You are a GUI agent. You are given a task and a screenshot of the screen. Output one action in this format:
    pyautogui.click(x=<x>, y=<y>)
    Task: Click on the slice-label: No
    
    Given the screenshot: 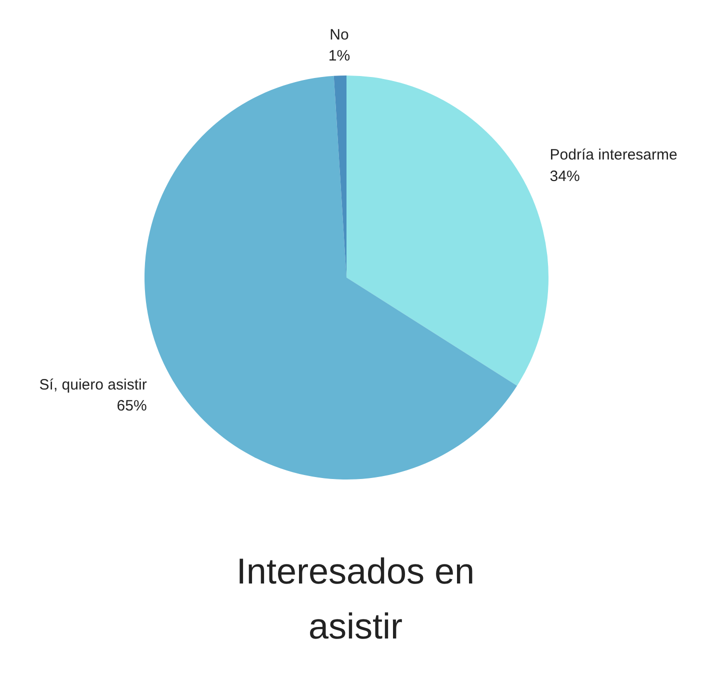 What is the action you would take?
    pyautogui.click(x=339, y=35)
    